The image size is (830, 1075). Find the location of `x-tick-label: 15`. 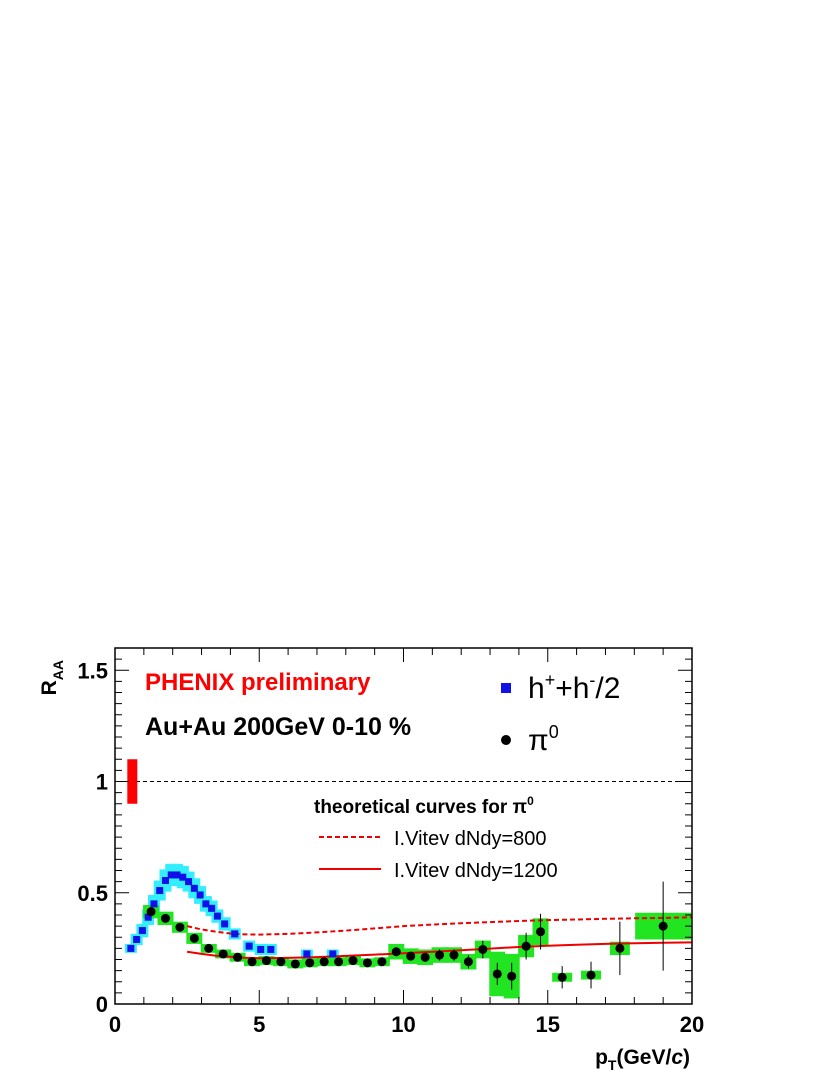

x-tick-label: 15 is located at coordinates (548, 1024).